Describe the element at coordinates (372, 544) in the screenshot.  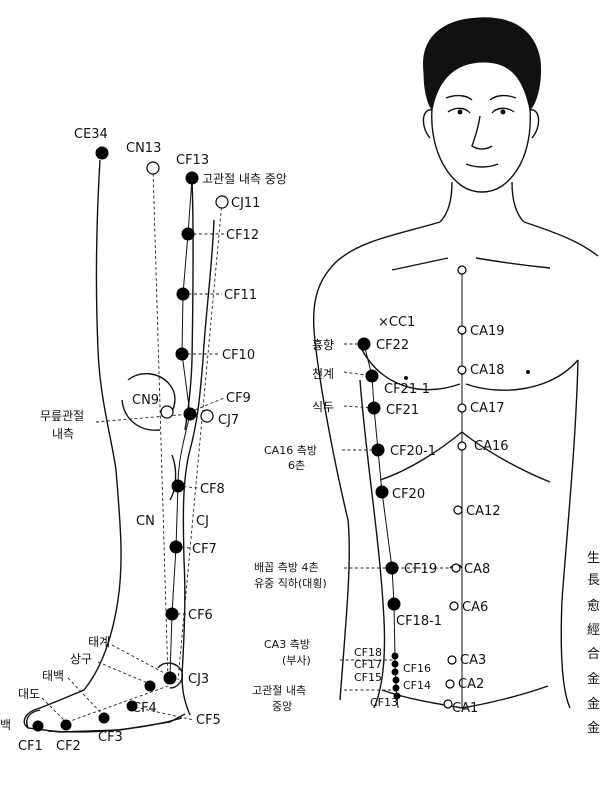
I see `left-body` at that location.